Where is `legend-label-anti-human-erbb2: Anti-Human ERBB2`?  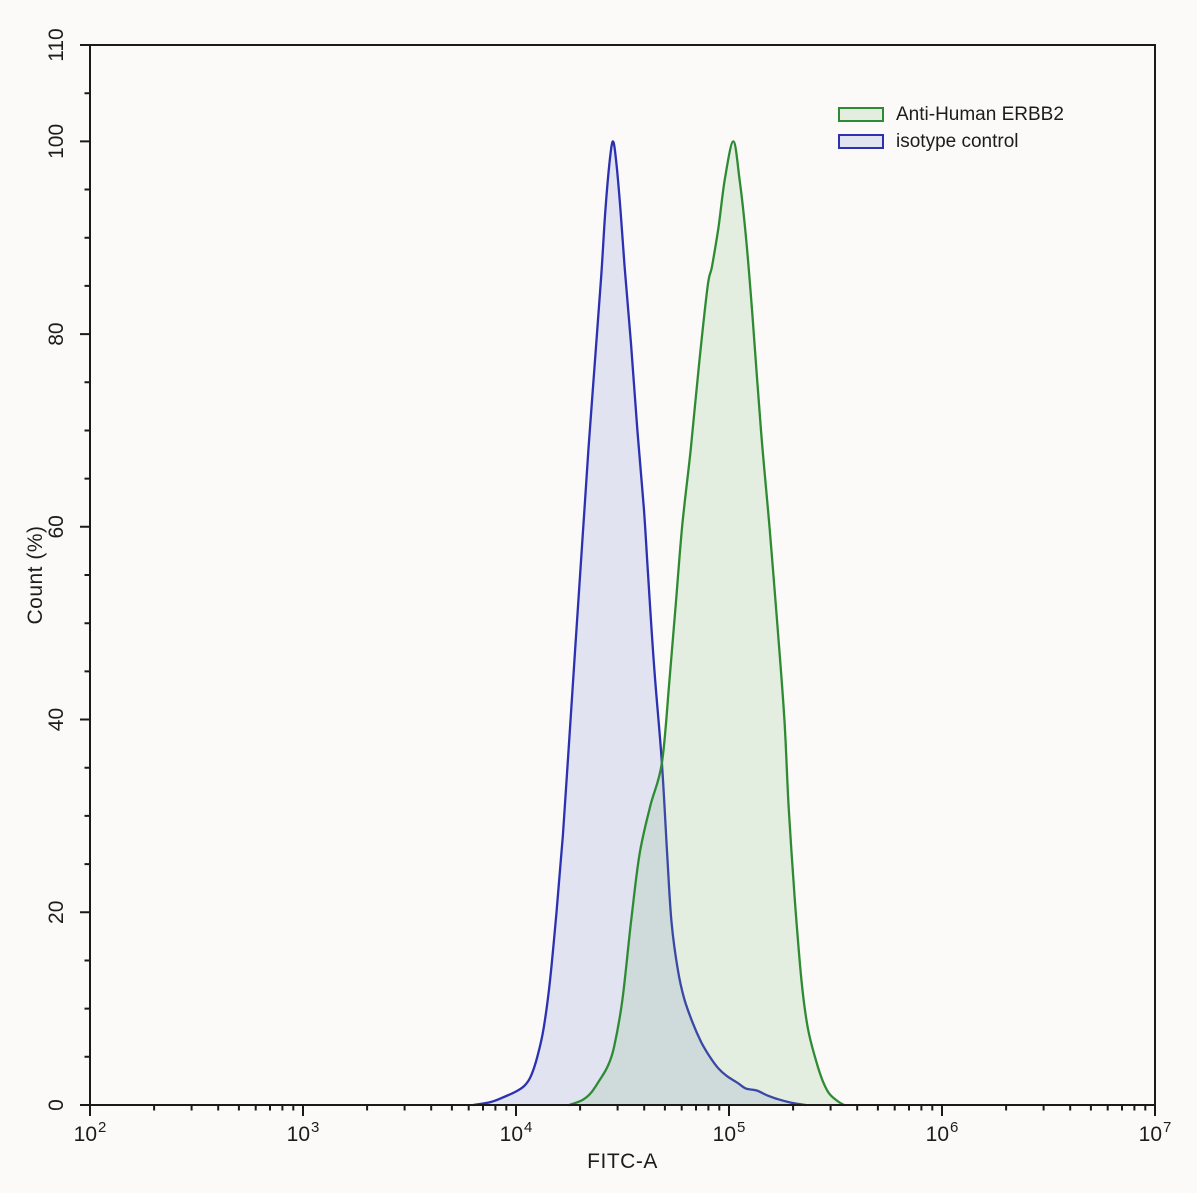 legend-label-anti-human-erbb2: Anti-Human ERBB2 is located at coordinates (980, 114).